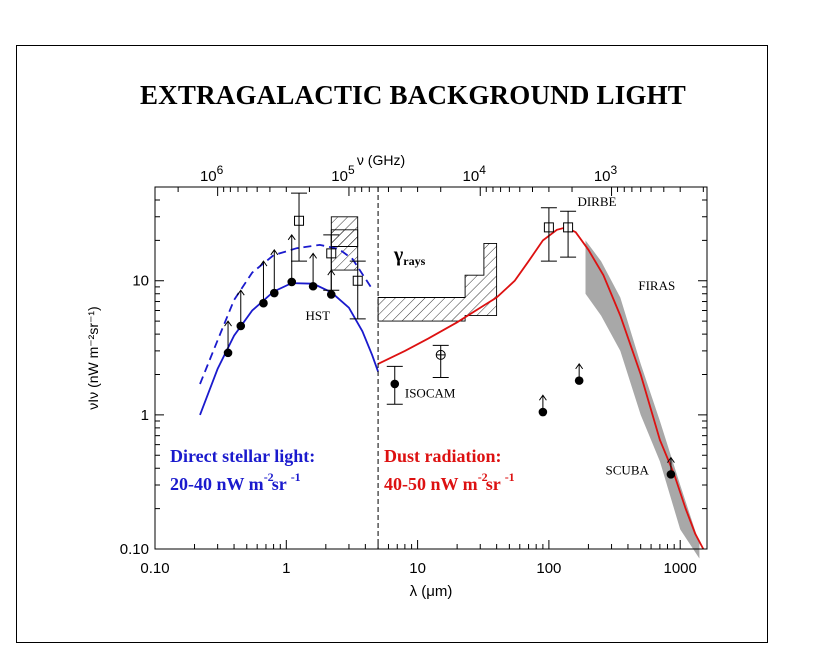  Describe the element at coordinates (471, 176) in the screenshot. I see `top-tick-base-2: 10` at that location.